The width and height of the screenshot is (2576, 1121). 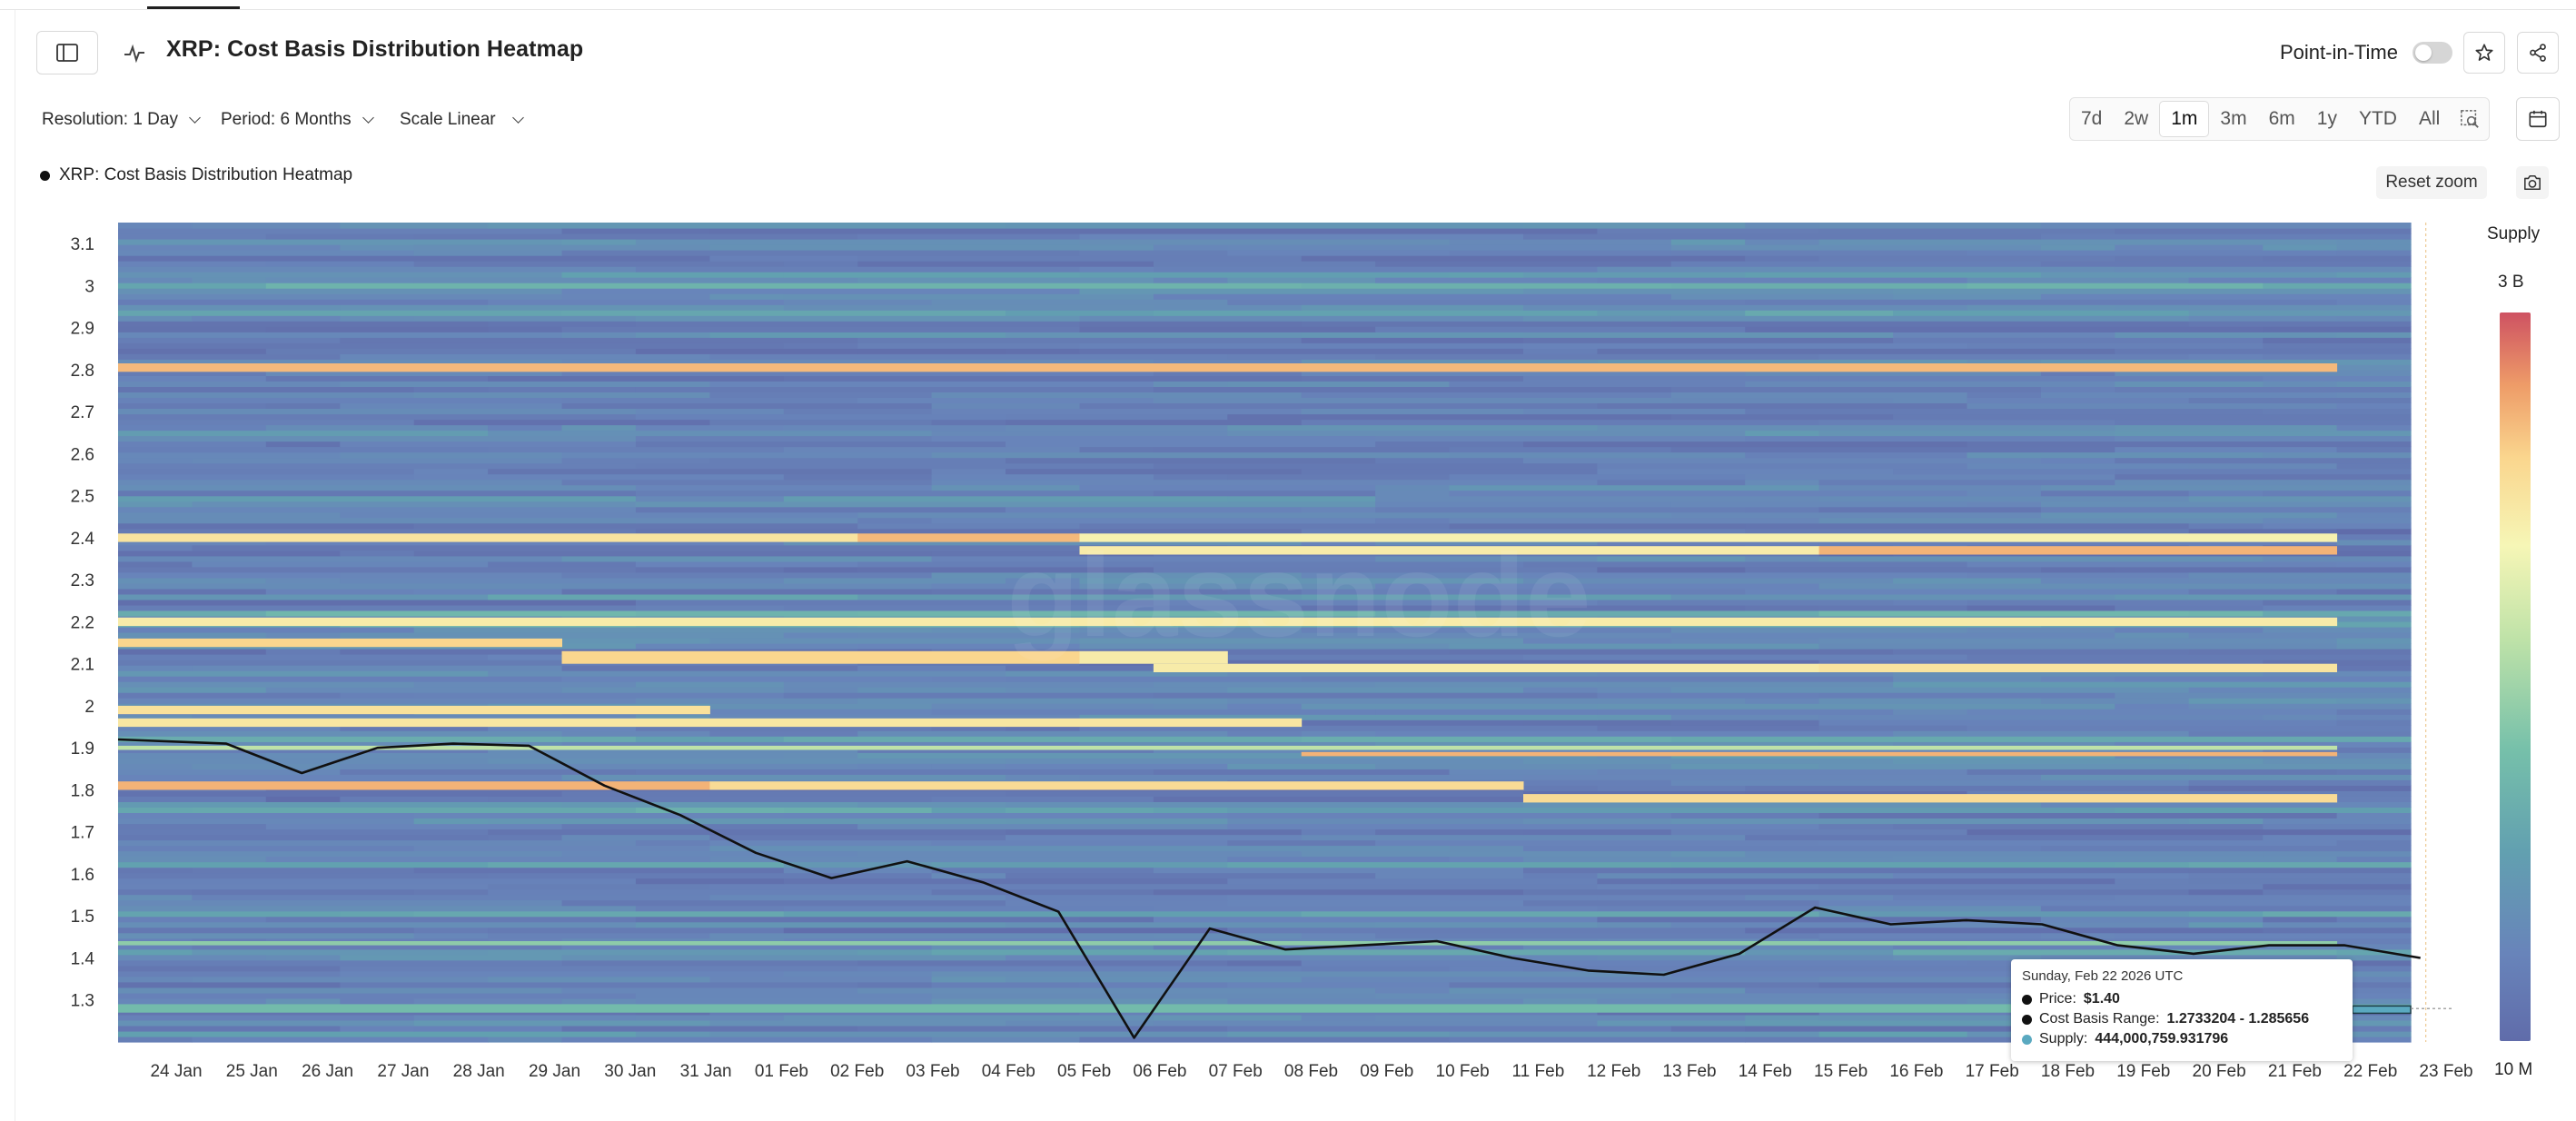 I want to click on toggle-sidebar-button, so click(x=67, y=52).